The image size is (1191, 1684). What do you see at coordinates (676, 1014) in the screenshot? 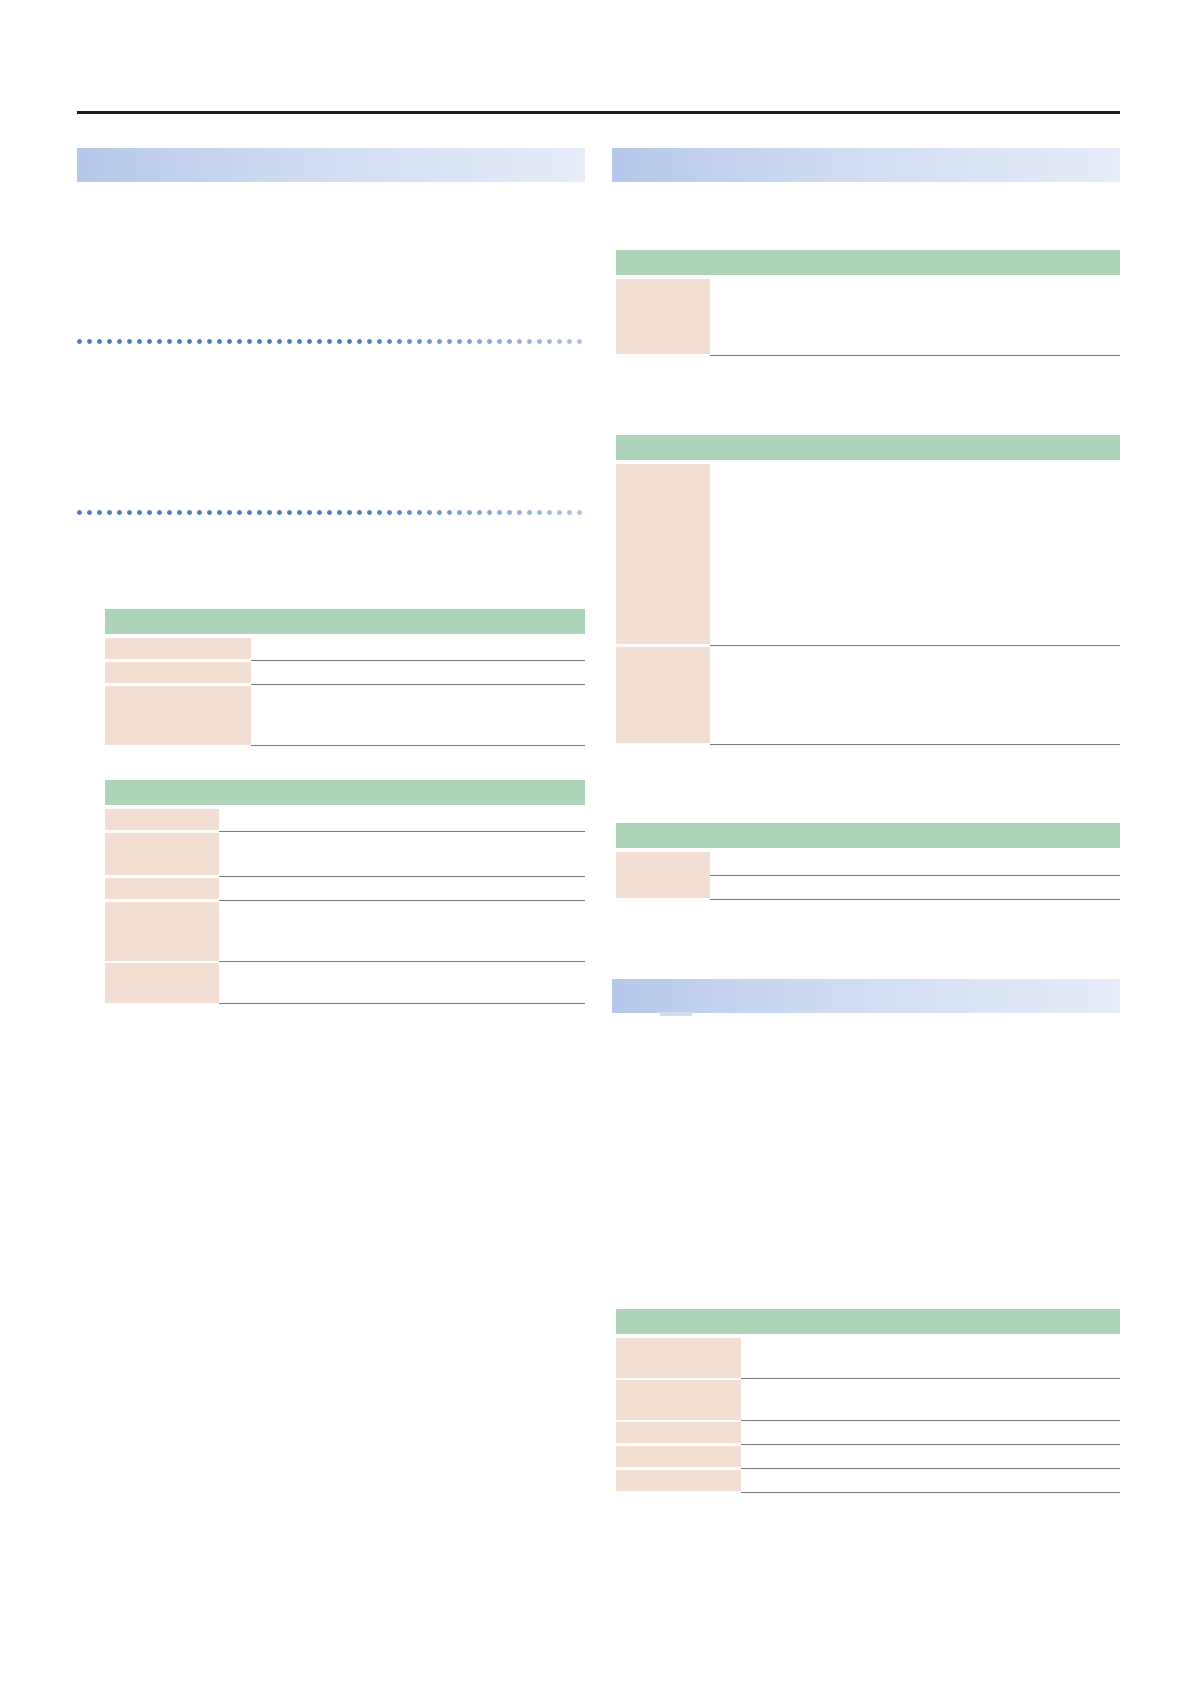
I see `section-tab-mark` at bounding box center [676, 1014].